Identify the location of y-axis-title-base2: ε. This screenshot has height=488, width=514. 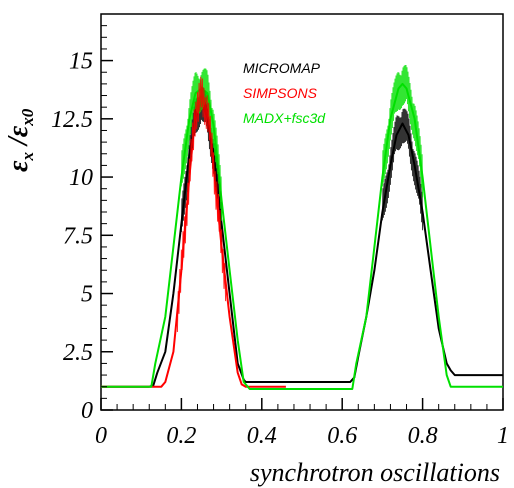
(18, 131).